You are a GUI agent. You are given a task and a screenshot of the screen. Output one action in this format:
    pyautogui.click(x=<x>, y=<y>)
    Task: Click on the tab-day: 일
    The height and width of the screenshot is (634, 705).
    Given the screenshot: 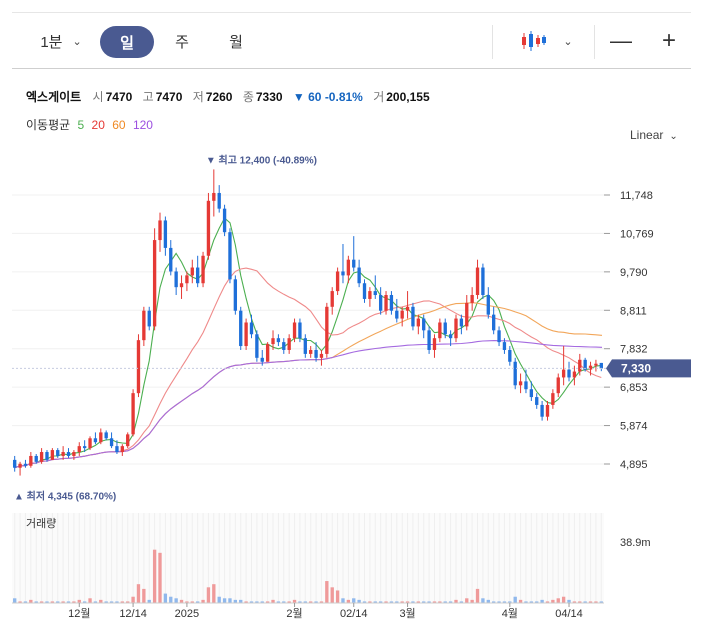 What is the action you would take?
    pyautogui.click(x=127, y=42)
    